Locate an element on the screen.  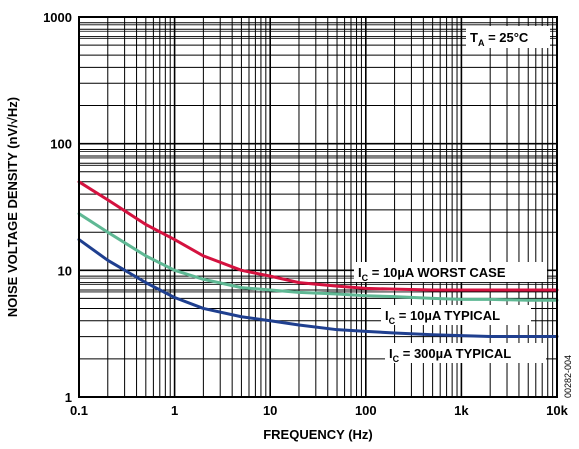
series-label-2: IC = 300µA TYPICAL is located at coordinates (450, 355).